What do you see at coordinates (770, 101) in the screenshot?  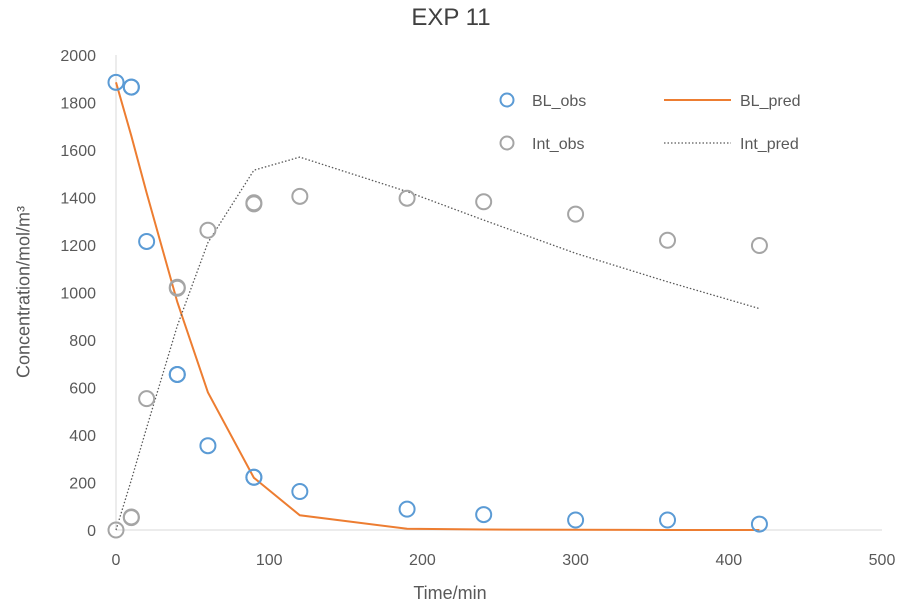 I see `legend-label-bl-pred: BL_pred` at bounding box center [770, 101].